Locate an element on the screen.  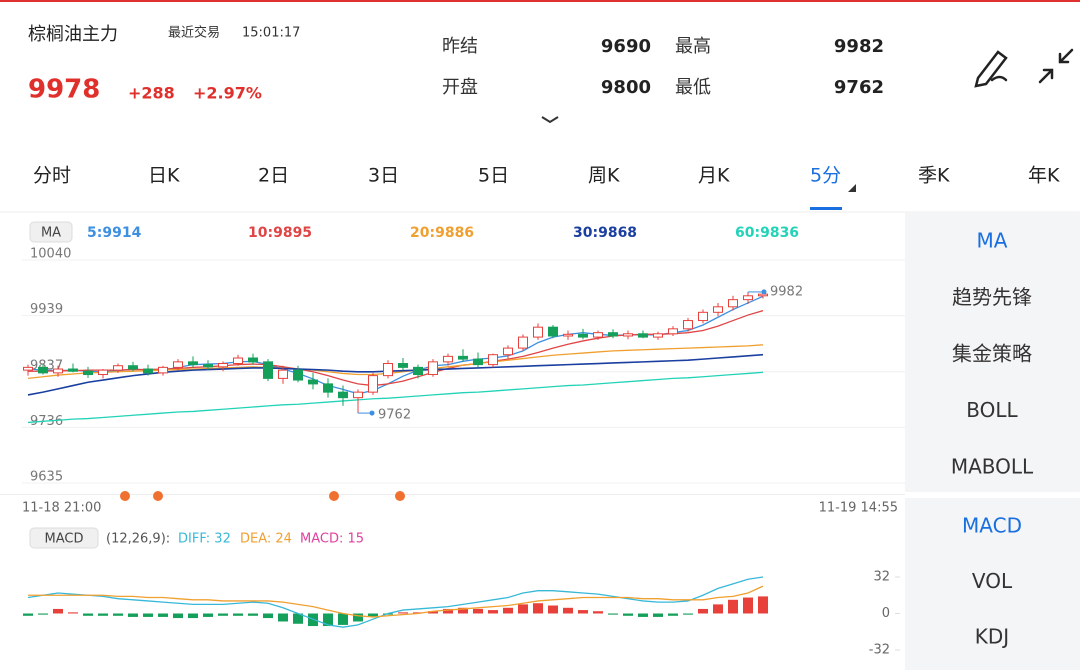
side-menu-item: 集金策略 is located at coordinates (992, 354).